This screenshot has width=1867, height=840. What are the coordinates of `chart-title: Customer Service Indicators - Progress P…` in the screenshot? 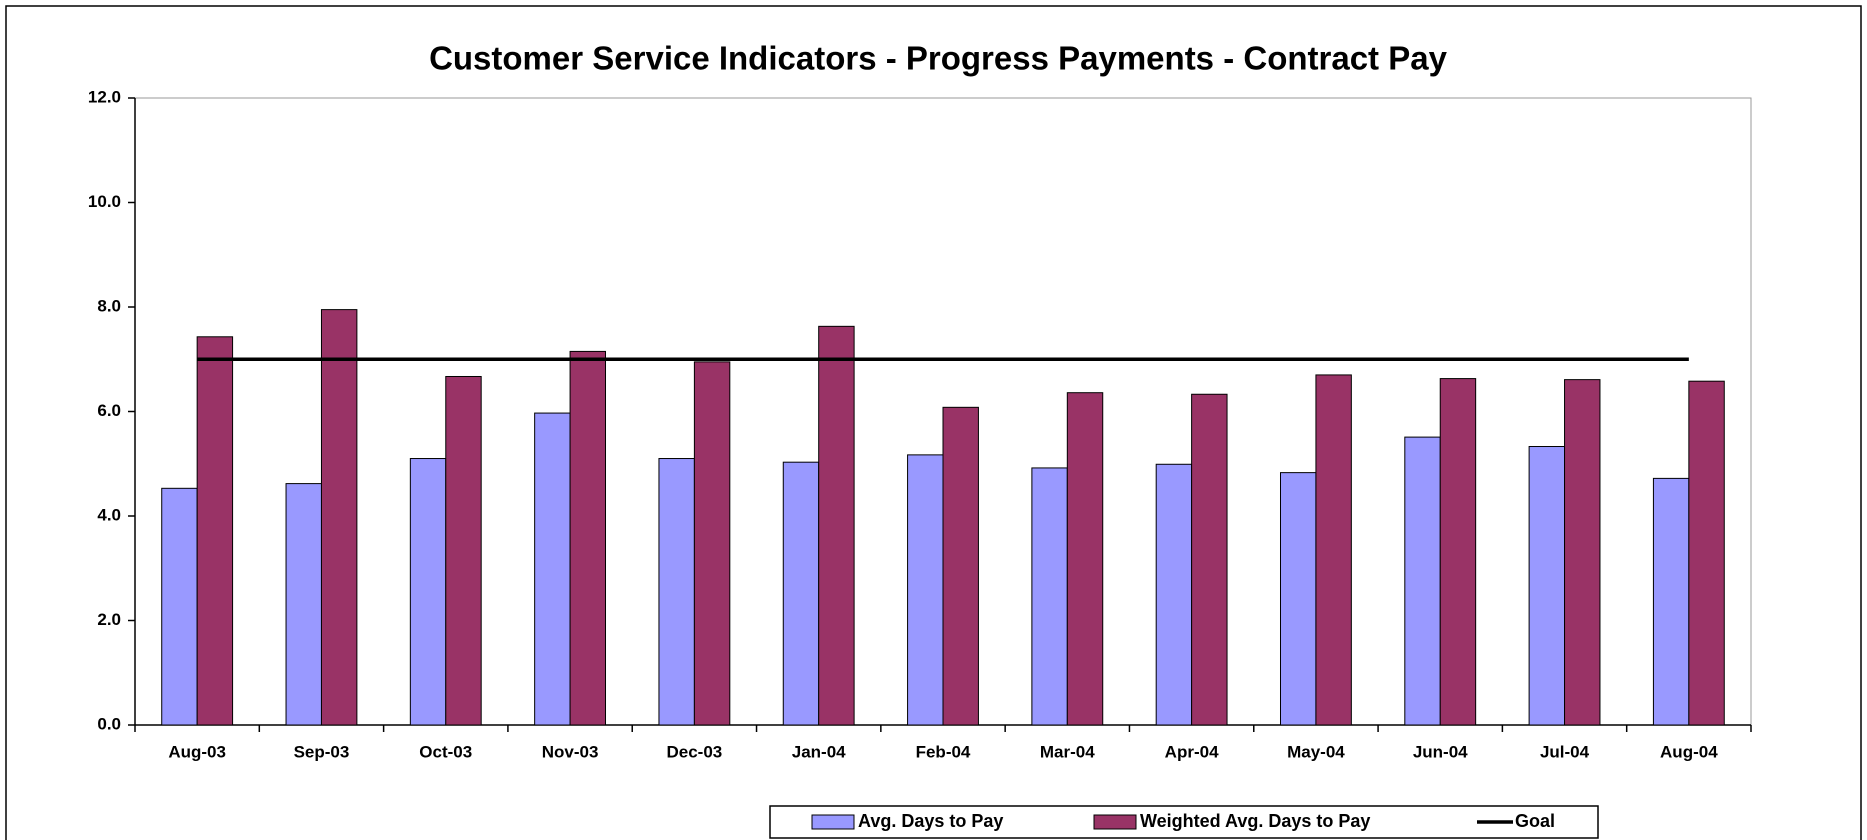 It's located at (938, 58).